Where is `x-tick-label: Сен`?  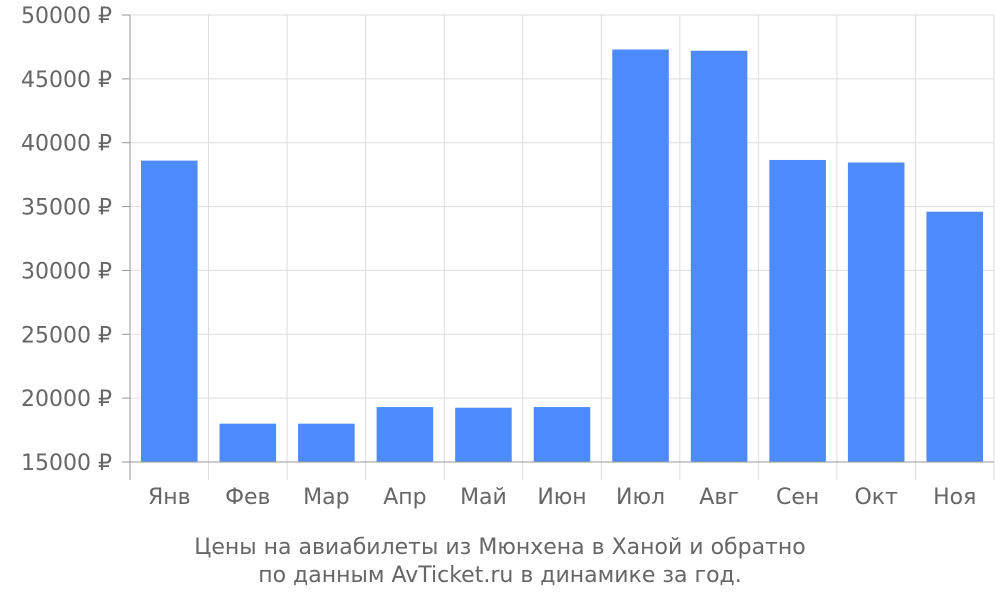
x-tick-label: Сен is located at coordinates (797, 497).